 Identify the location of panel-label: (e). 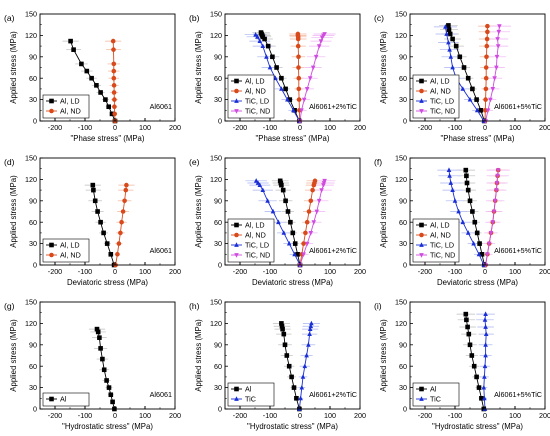
(194, 162).